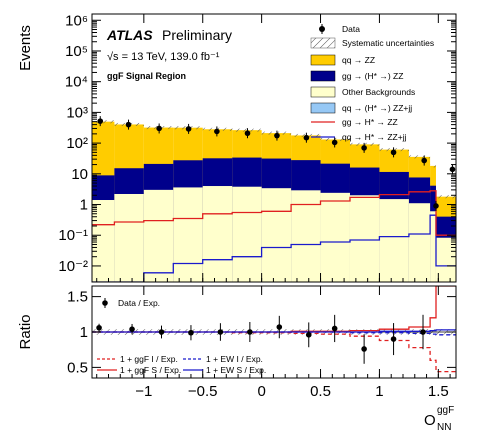 The height and width of the screenshot is (435, 480). Describe the element at coordinates (143, 391) in the screenshot. I see `x-tick-label-0: −1` at that location.